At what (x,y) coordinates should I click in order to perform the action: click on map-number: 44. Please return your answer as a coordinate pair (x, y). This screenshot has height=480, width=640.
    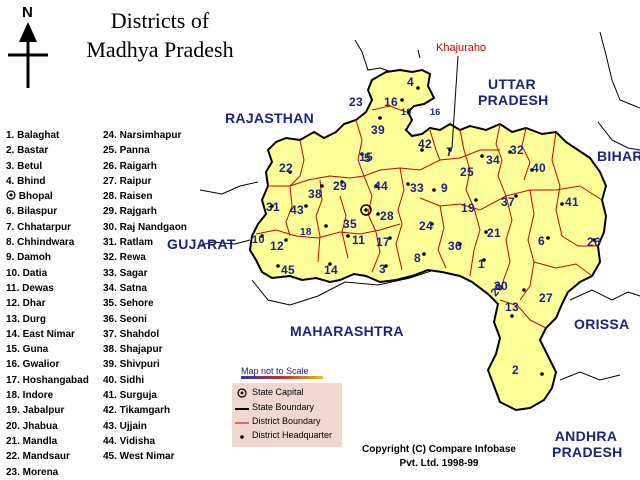
    Looking at the image, I should click on (381, 186).